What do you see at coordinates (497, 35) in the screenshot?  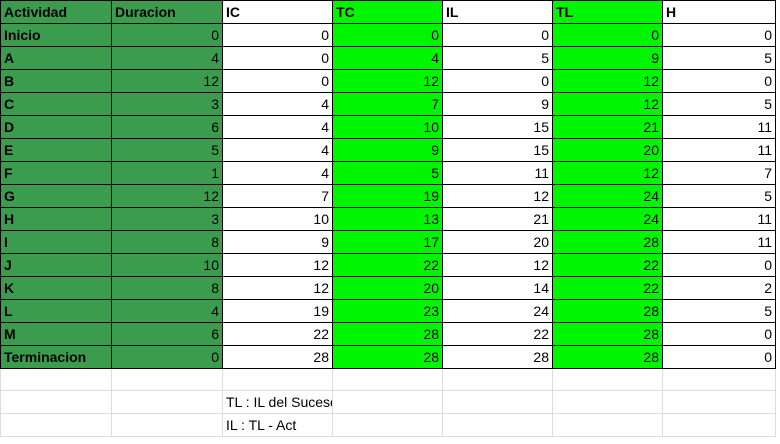 I see `cell-il: 0` at bounding box center [497, 35].